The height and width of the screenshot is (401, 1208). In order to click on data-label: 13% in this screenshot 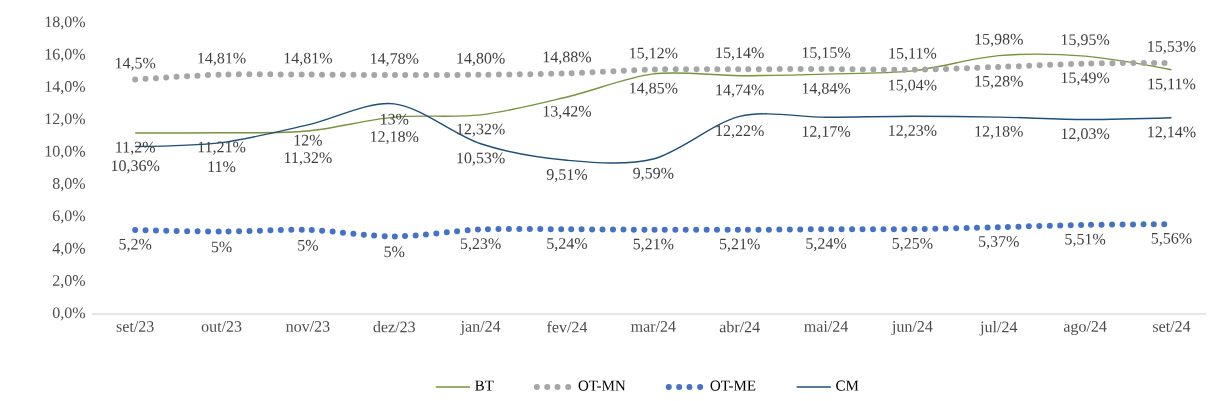, I will do `click(395, 119)`.